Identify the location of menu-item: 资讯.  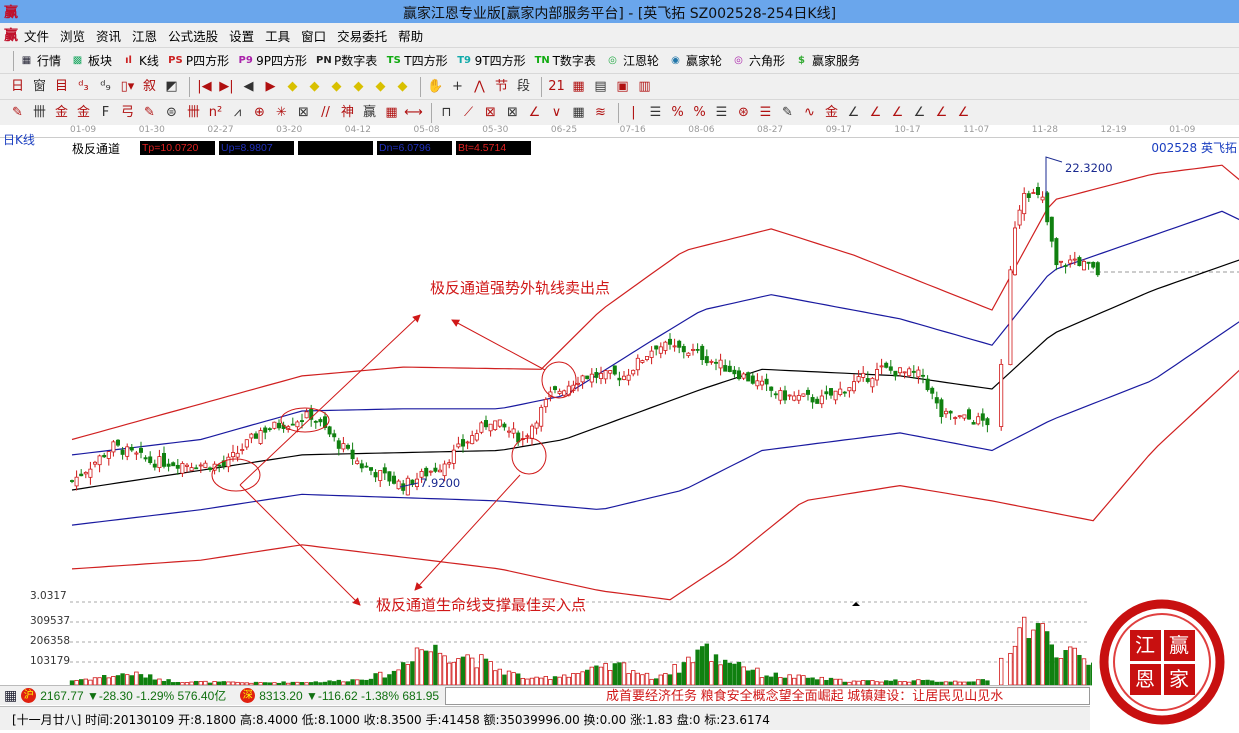
(109, 36).